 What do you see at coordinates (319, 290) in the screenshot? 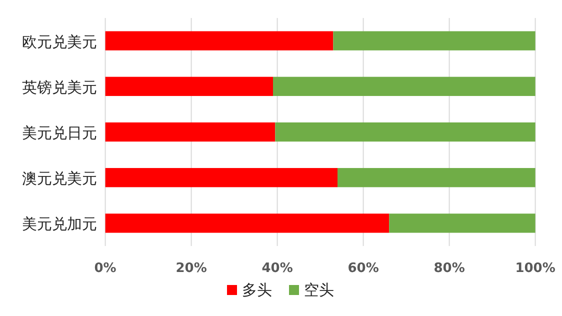
I see `legend-label: 空头` at bounding box center [319, 290].